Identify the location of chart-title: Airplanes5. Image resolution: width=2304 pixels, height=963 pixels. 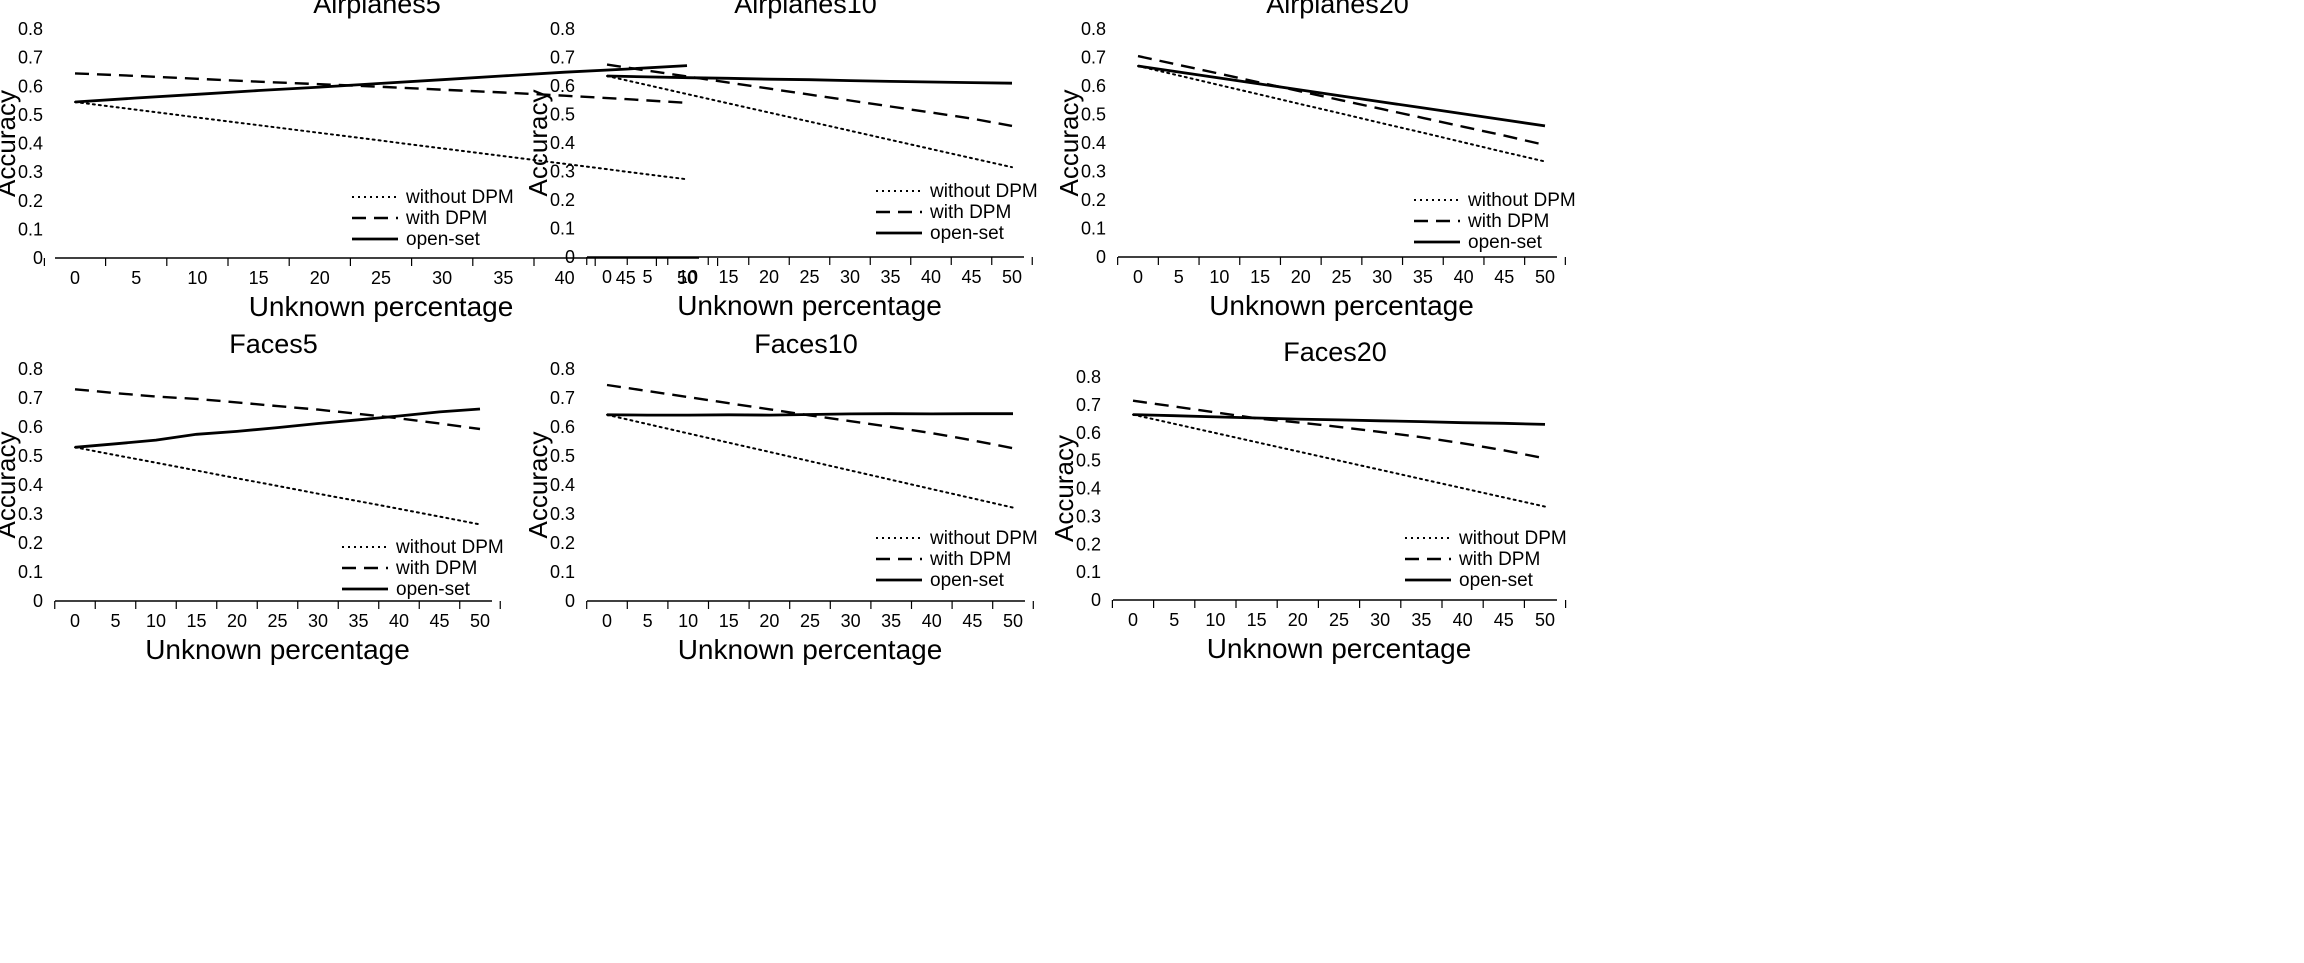
(377, 9).